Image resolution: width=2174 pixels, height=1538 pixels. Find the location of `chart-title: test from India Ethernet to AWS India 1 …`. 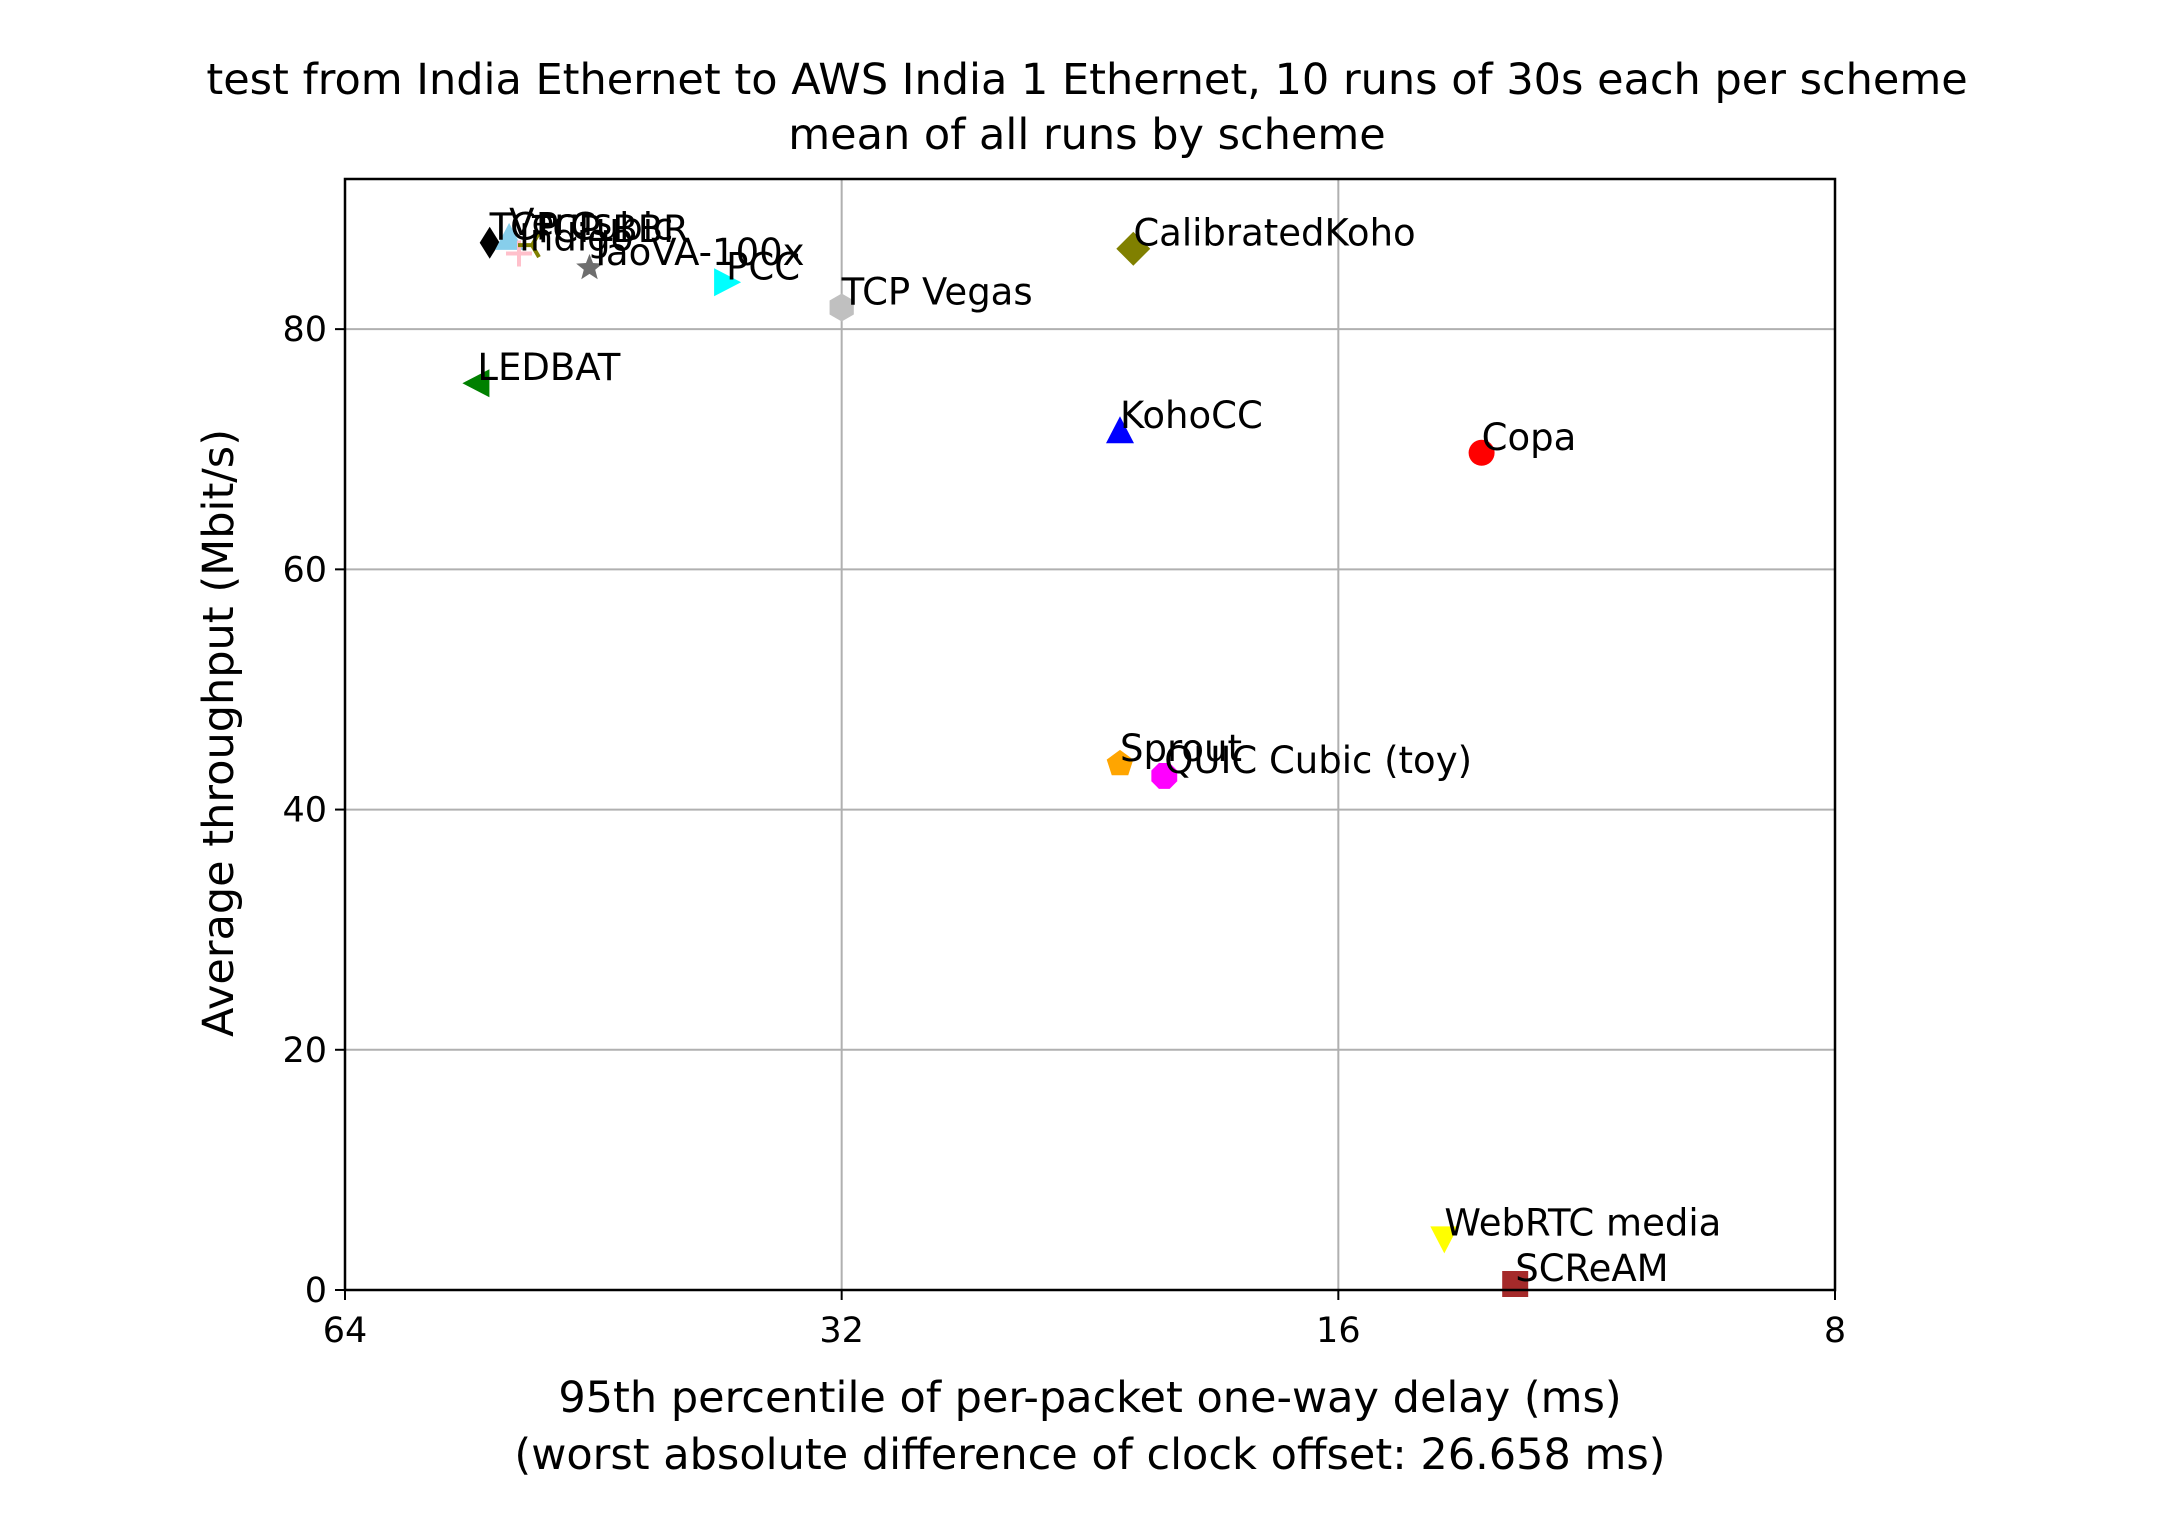

chart-title: test from India Ethernet to AWS India 1 … is located at coordinates (1086, 80).